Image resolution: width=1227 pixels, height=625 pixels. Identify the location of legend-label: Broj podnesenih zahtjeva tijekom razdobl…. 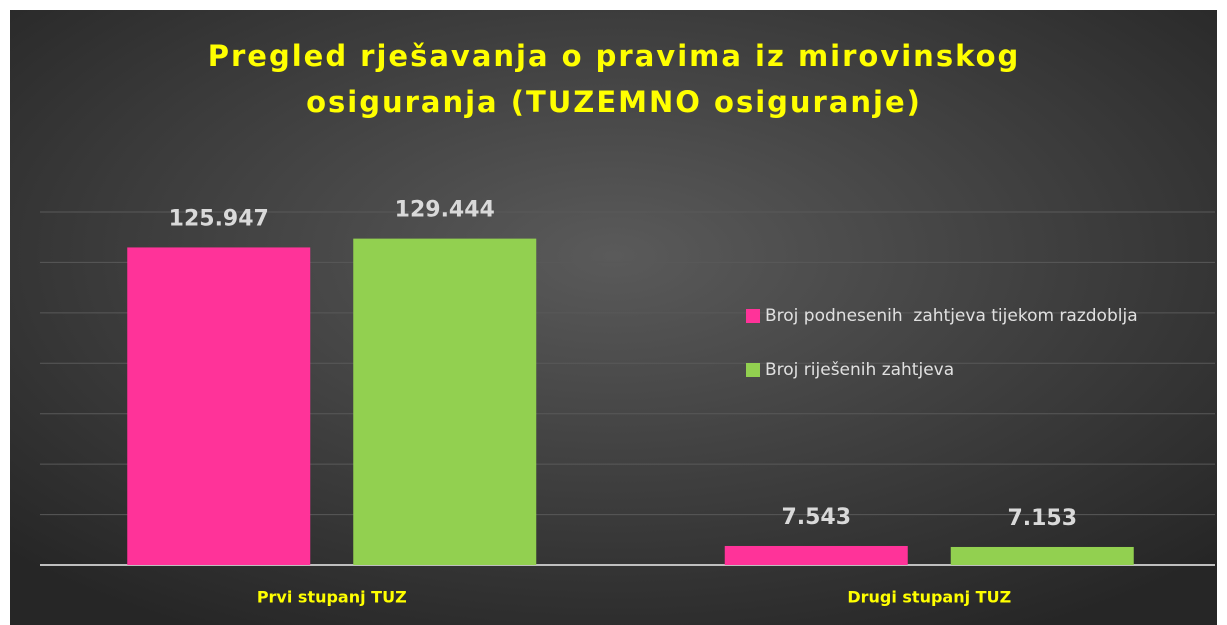
(951, 316).